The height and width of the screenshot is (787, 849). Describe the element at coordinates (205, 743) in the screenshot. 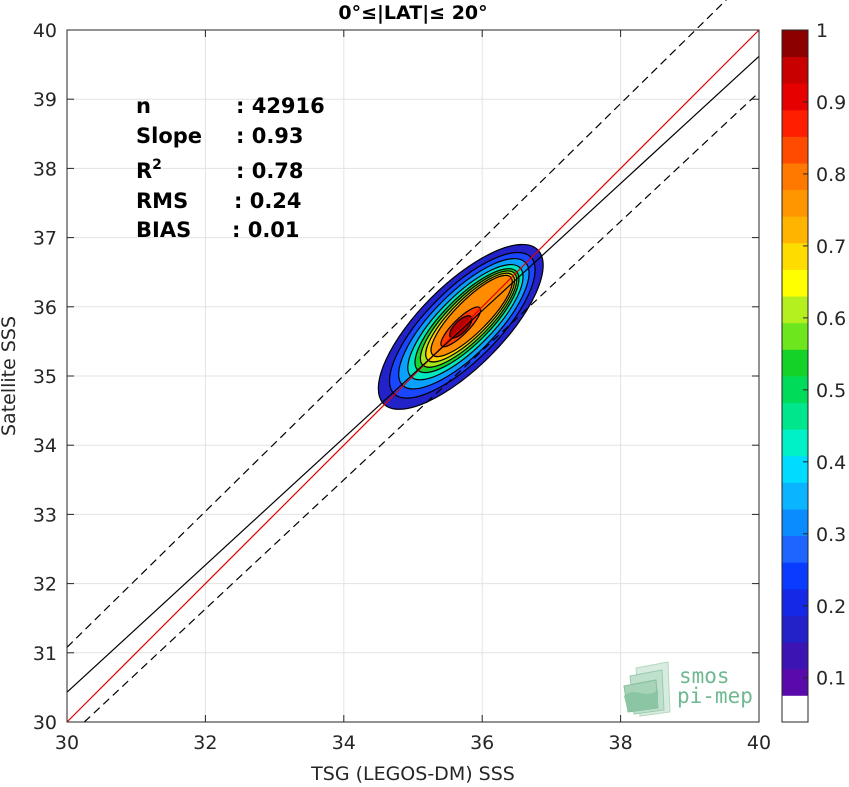

I see `x-tick-label: 32` at that location.